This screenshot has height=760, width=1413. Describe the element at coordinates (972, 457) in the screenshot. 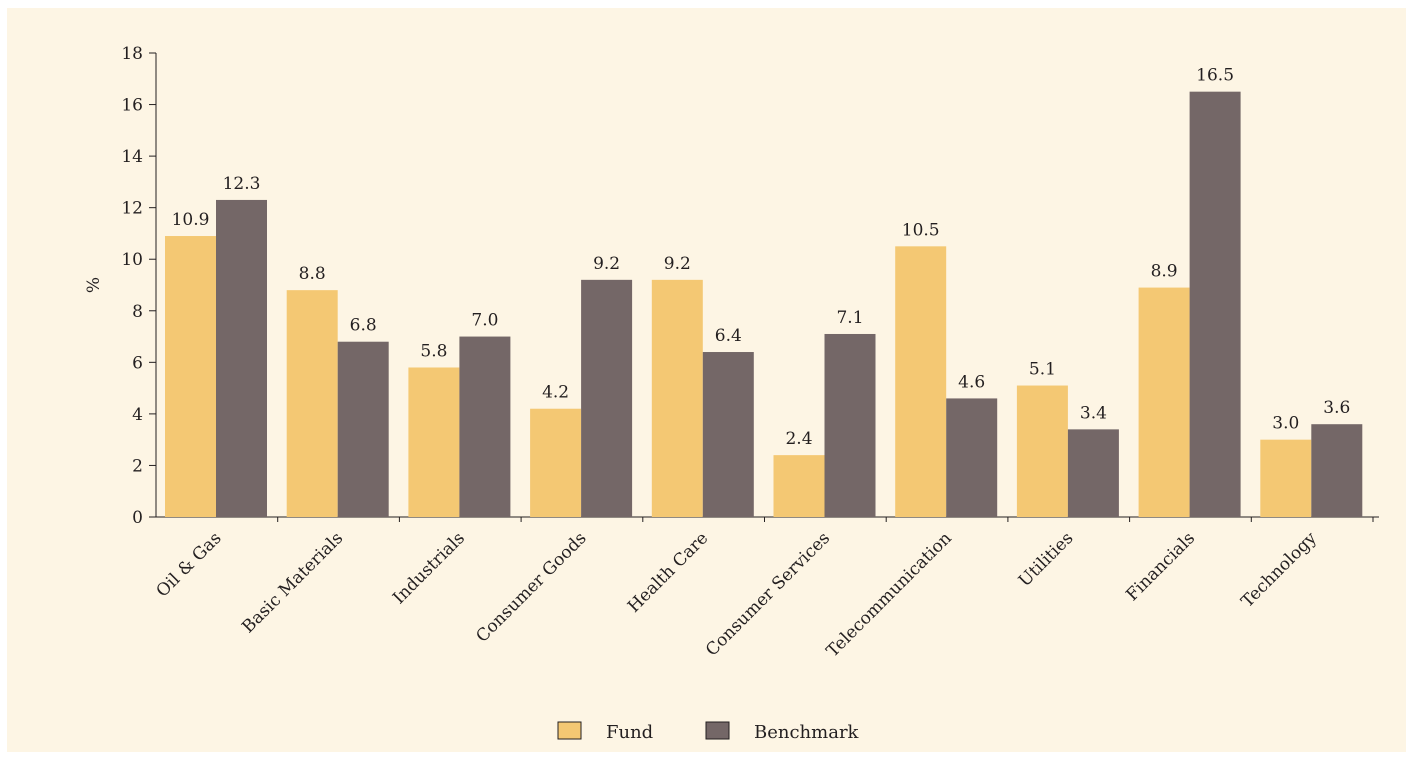

I see `bar-benchmark-telecommunication` at that location.